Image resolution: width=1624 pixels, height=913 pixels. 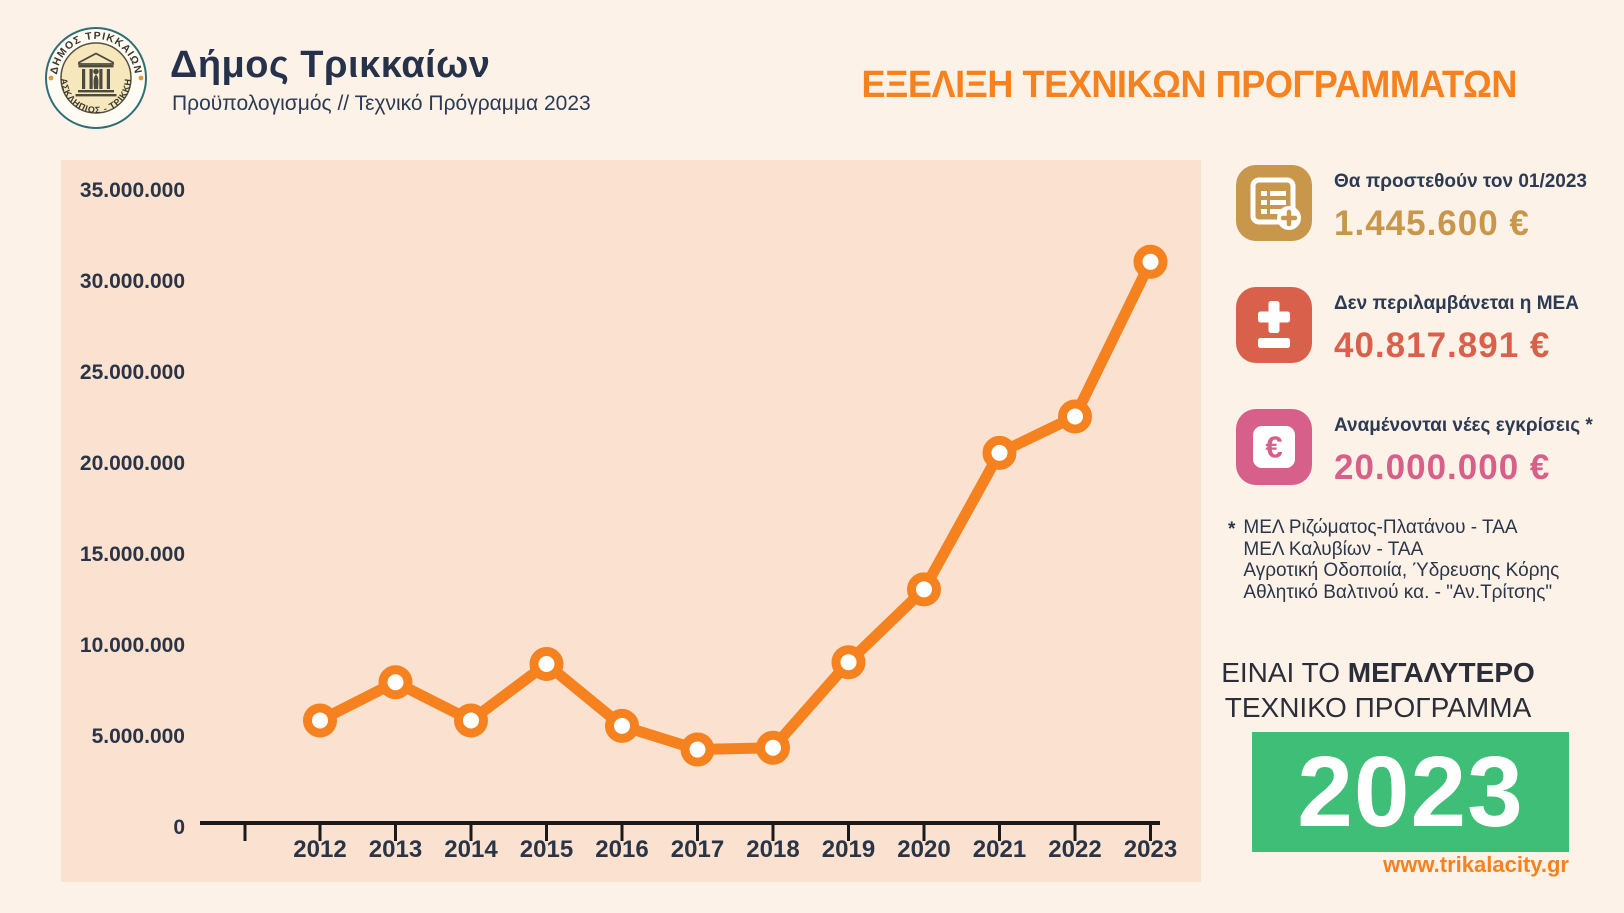 I want to click on year-badge-label: 2023, so click(x=1410, y=791).